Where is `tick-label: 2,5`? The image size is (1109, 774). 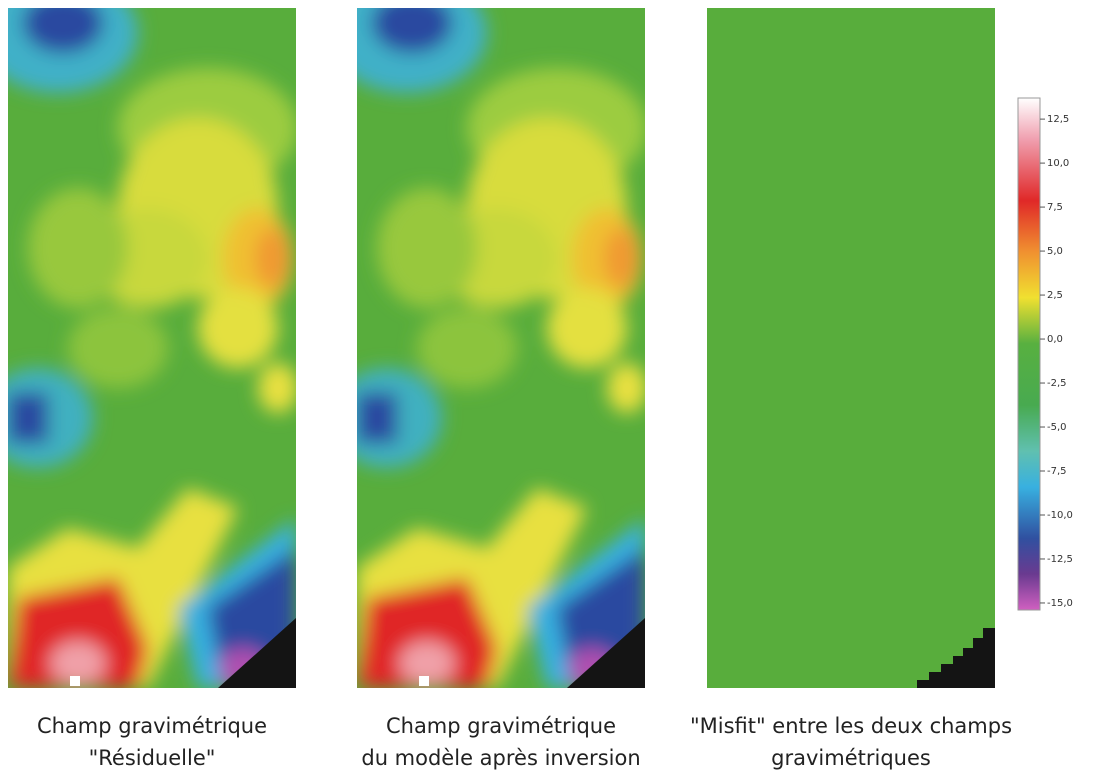 tick-label: 2,5 is located at coordinates (1055, 295).